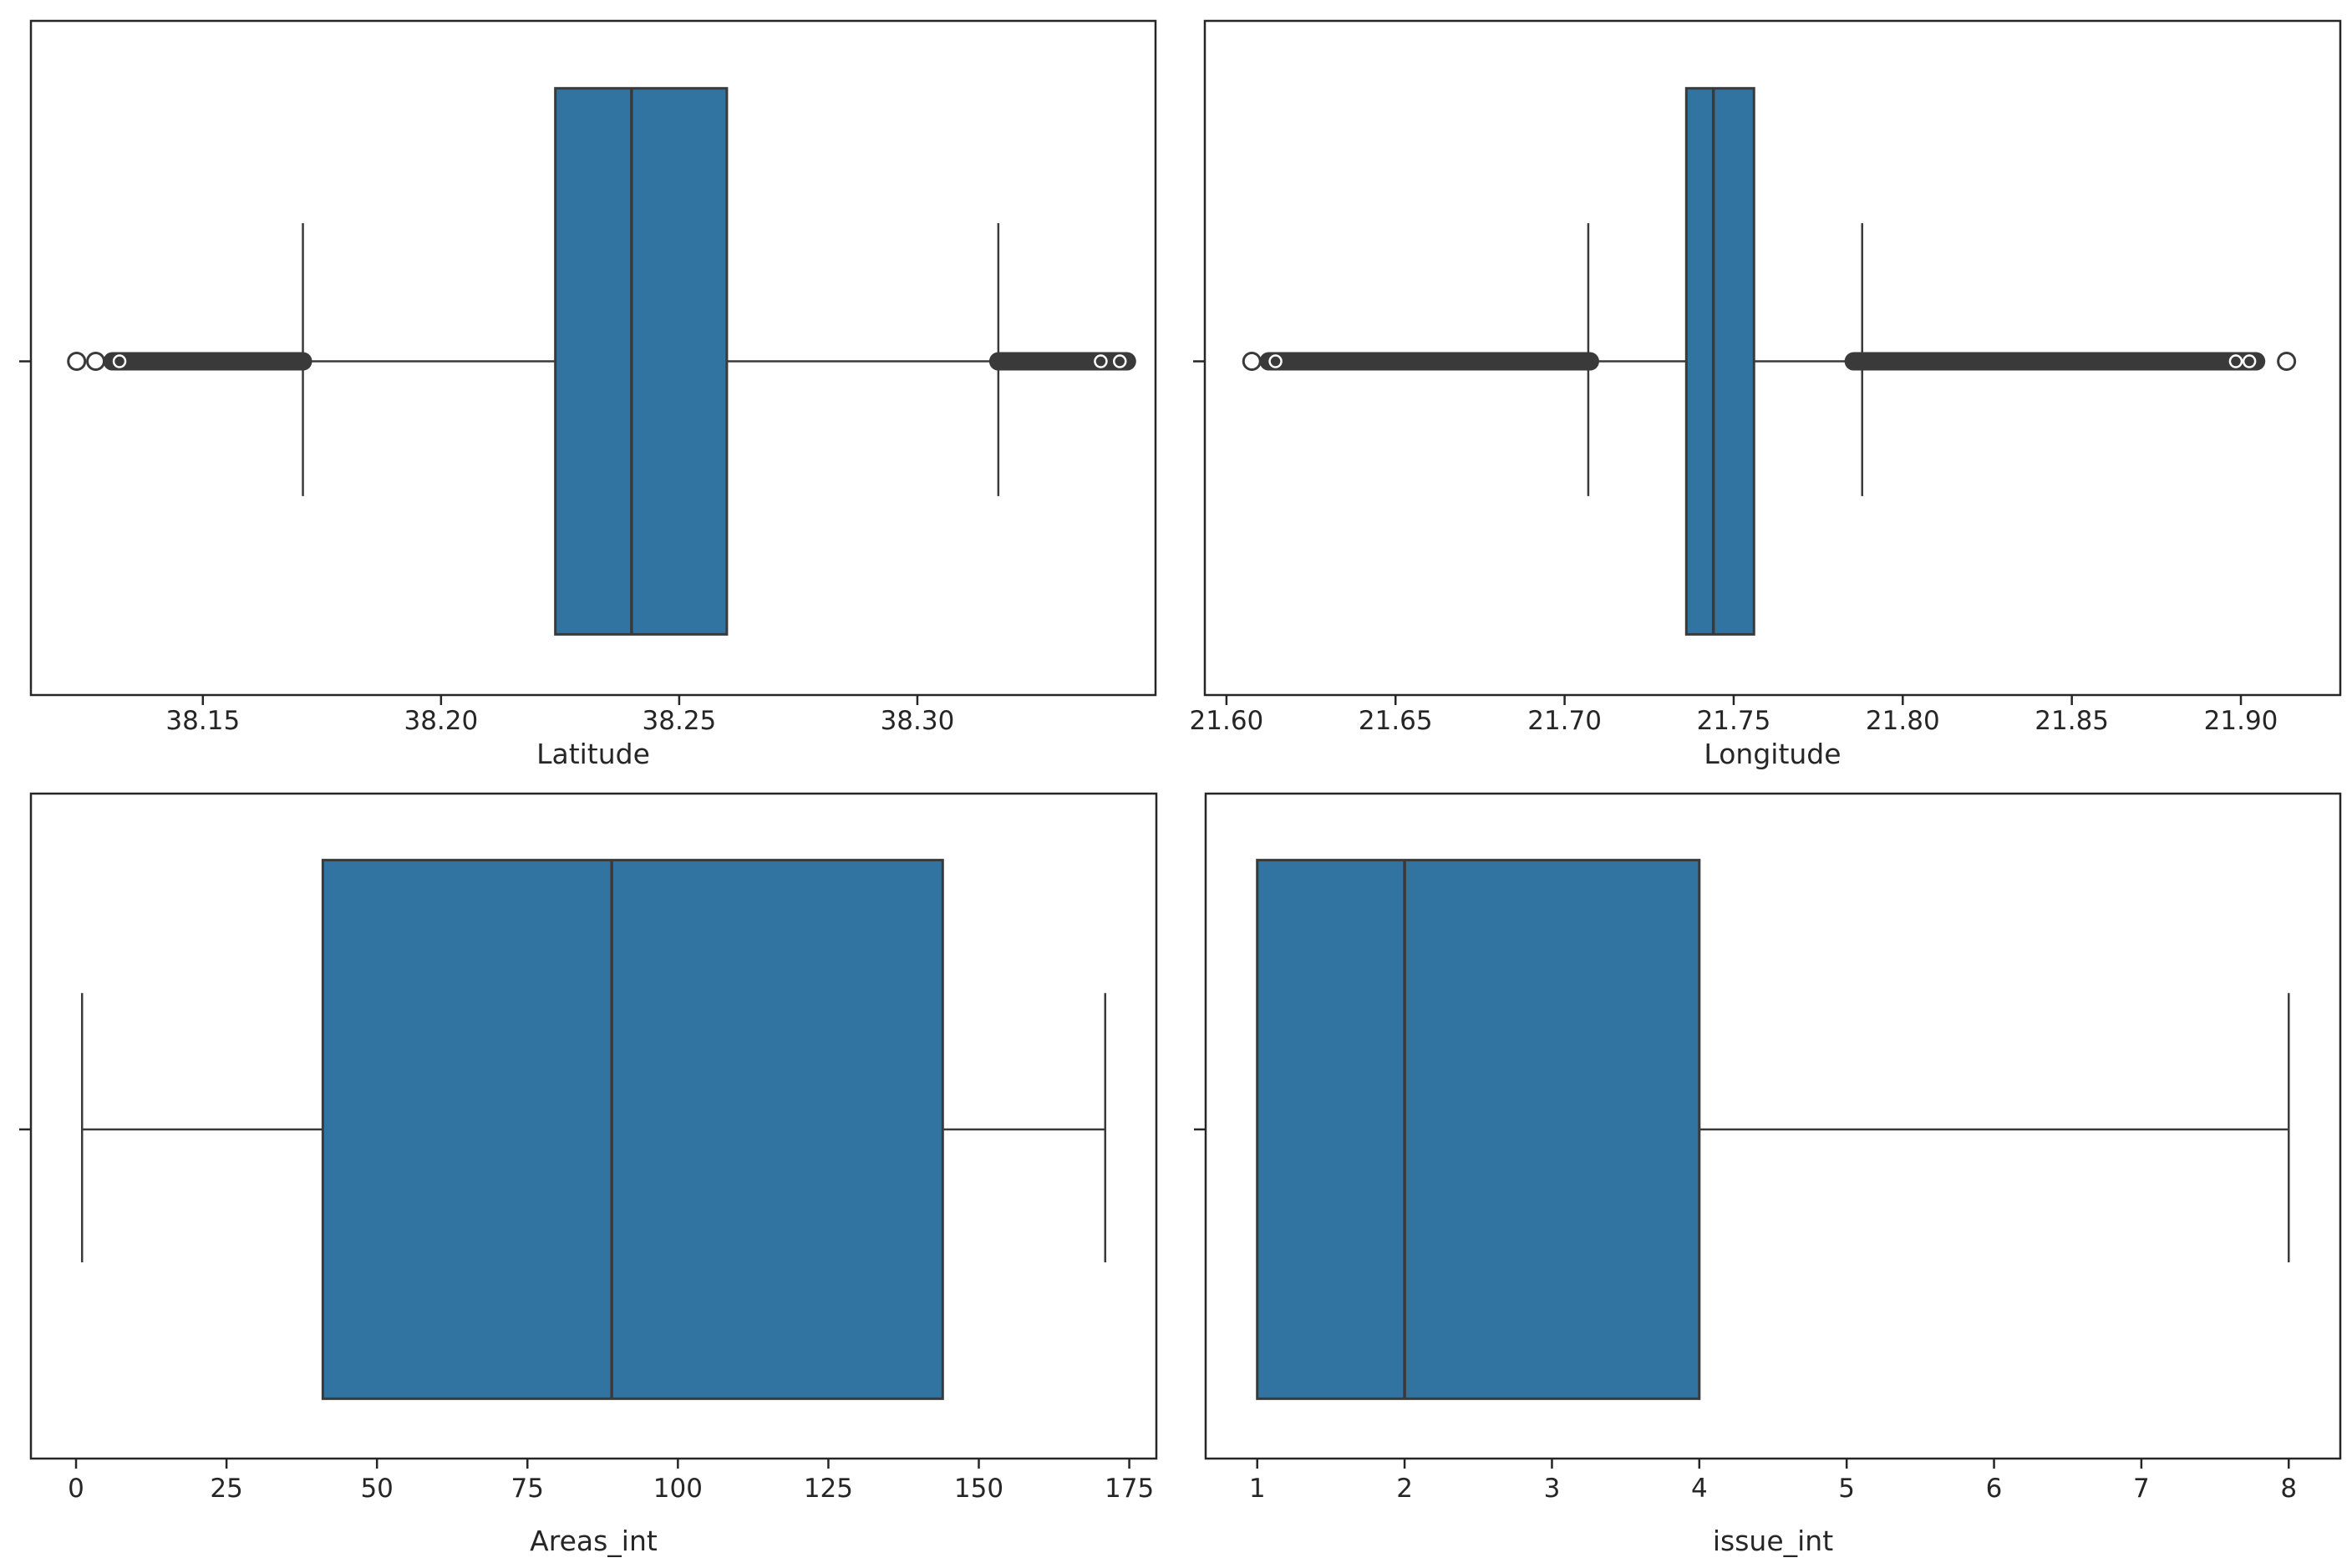 This screenshot has width=2352, height=1568. Describe the element at coordinates (203, 721) in the screenshot. I see `x-tick-label: 38.15` at that location.